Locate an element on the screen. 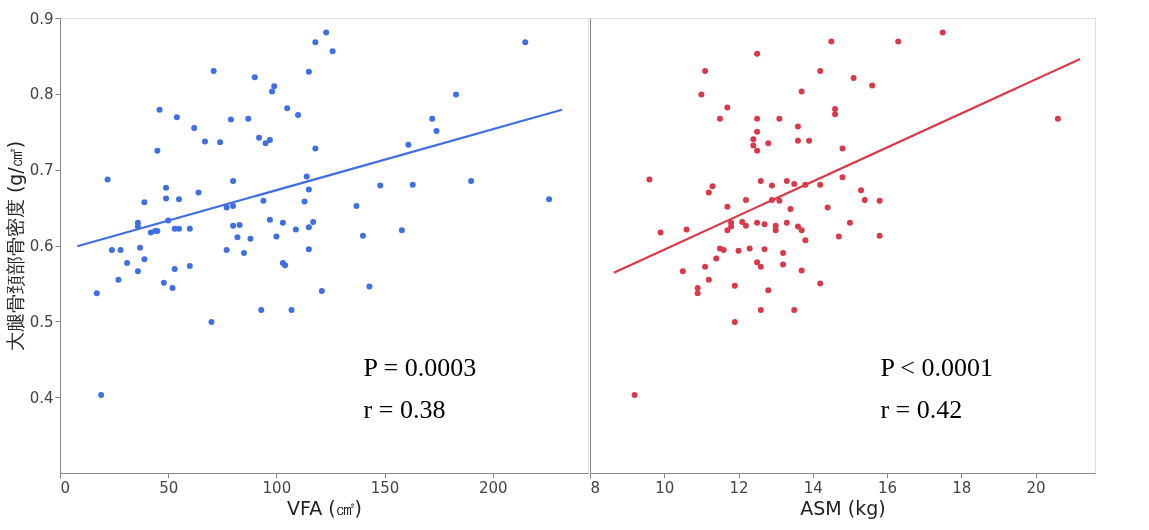 The height and width of the screenshot is (530, 1149). annotation: P = 0.0003 is located at coordinates (420, 368).